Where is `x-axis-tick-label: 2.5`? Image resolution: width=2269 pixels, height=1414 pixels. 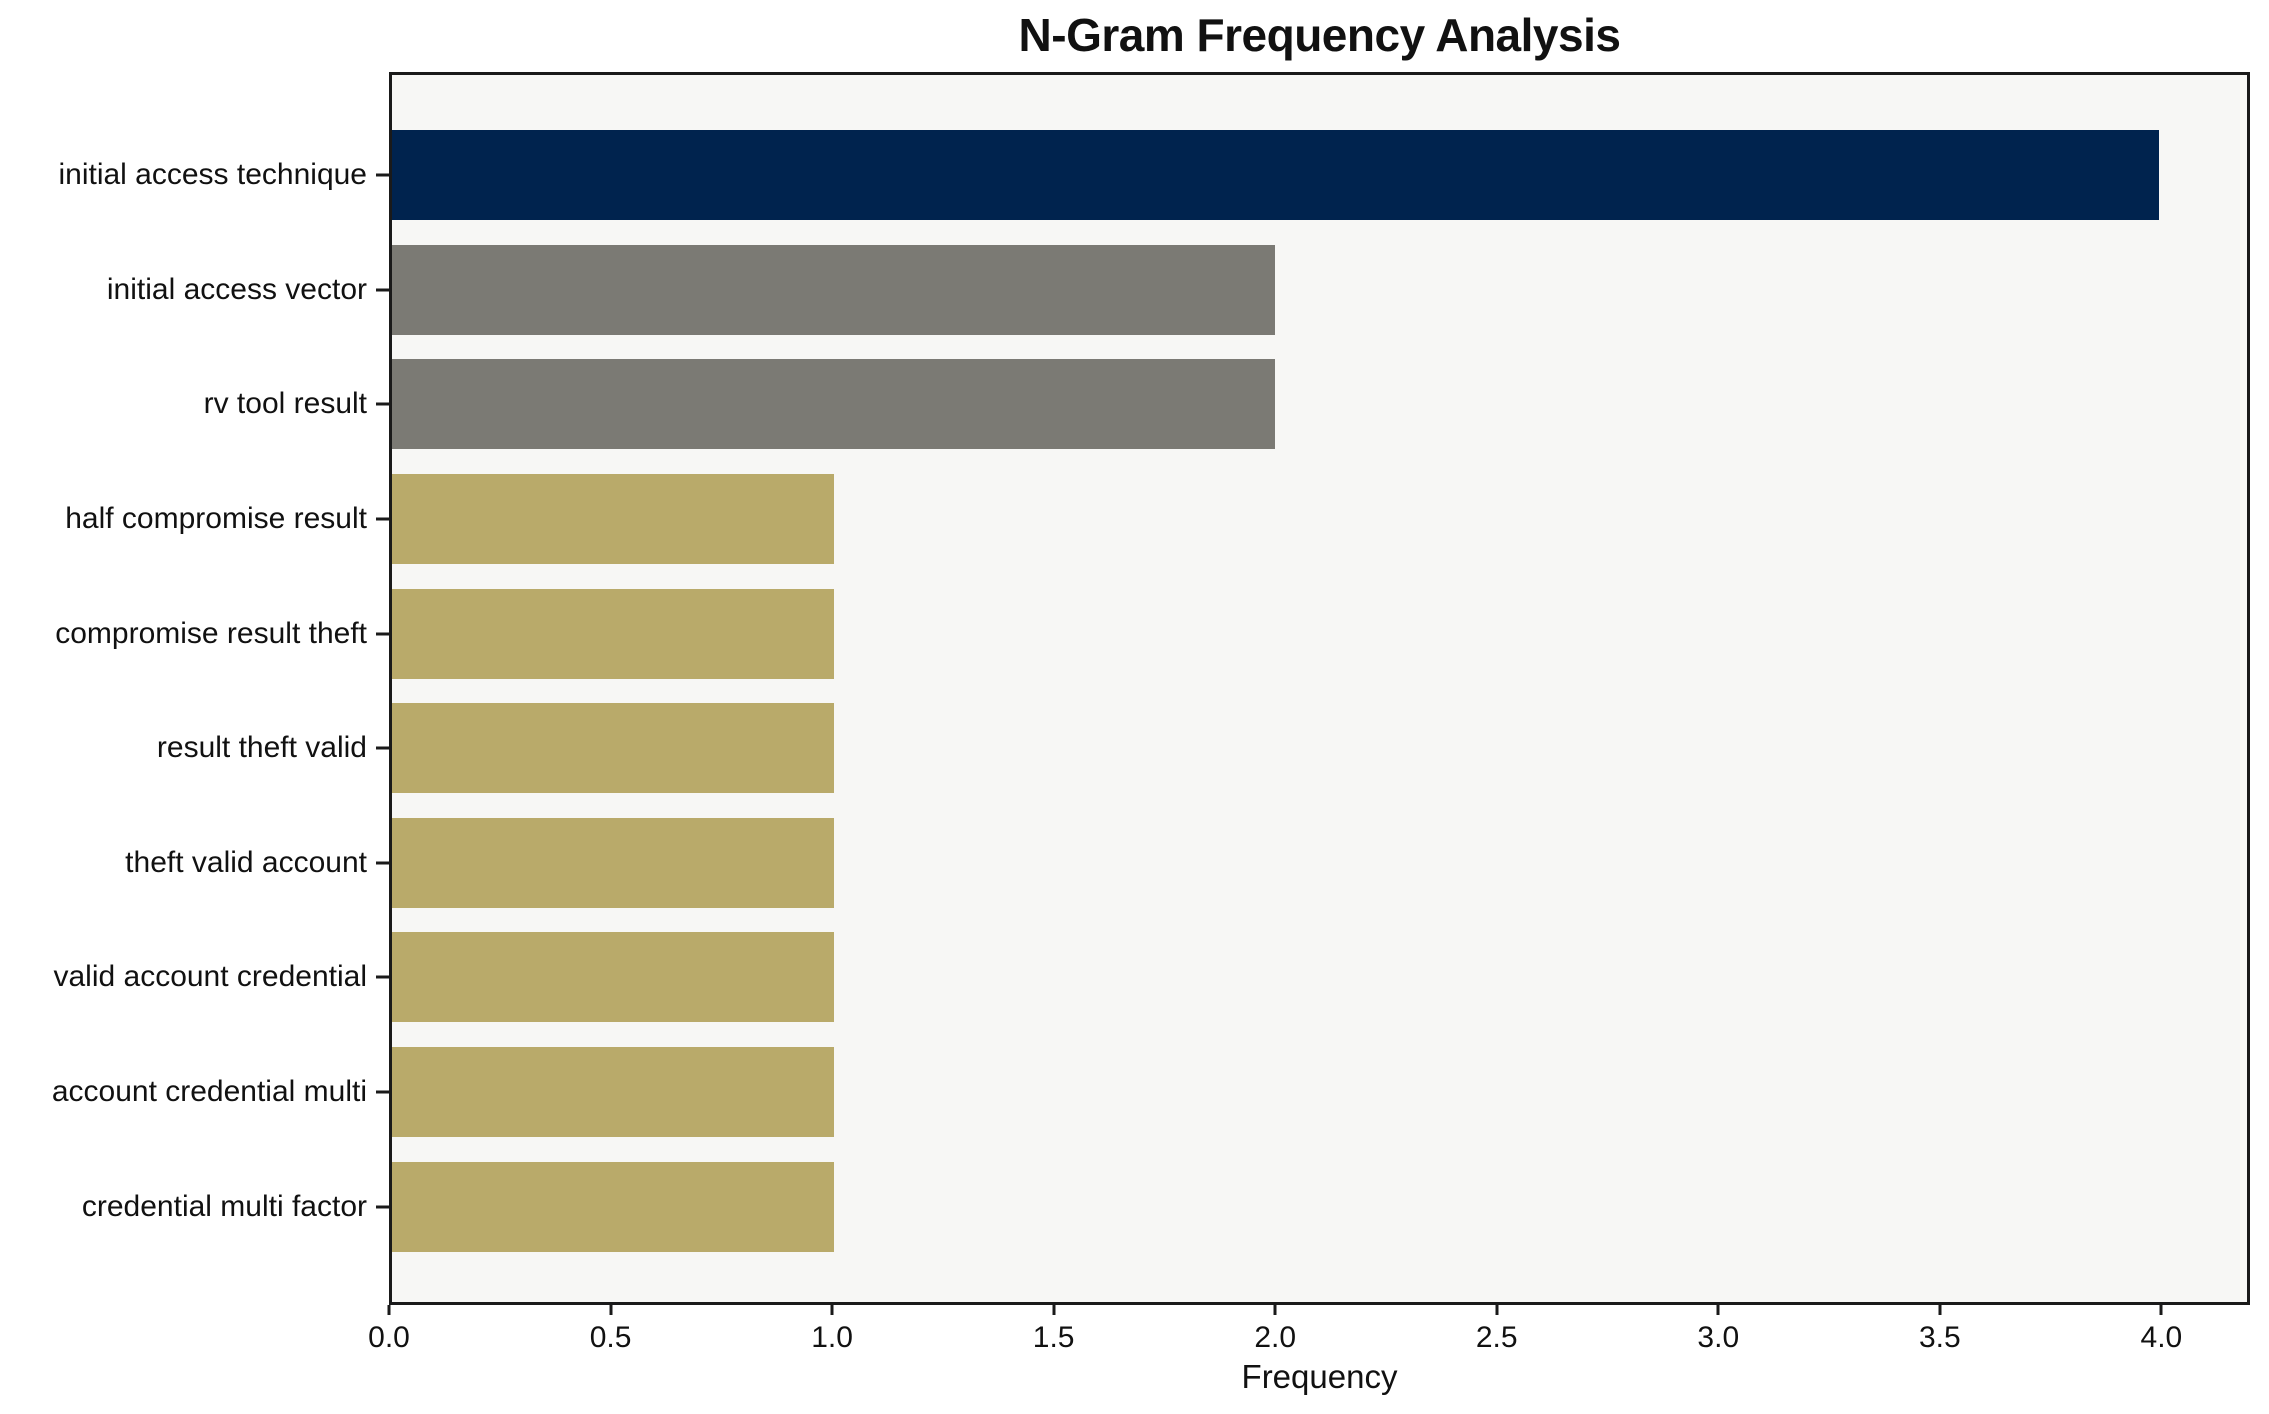
x-axis-tick-label: 2.5 is located at coordinates (1496, 1337).